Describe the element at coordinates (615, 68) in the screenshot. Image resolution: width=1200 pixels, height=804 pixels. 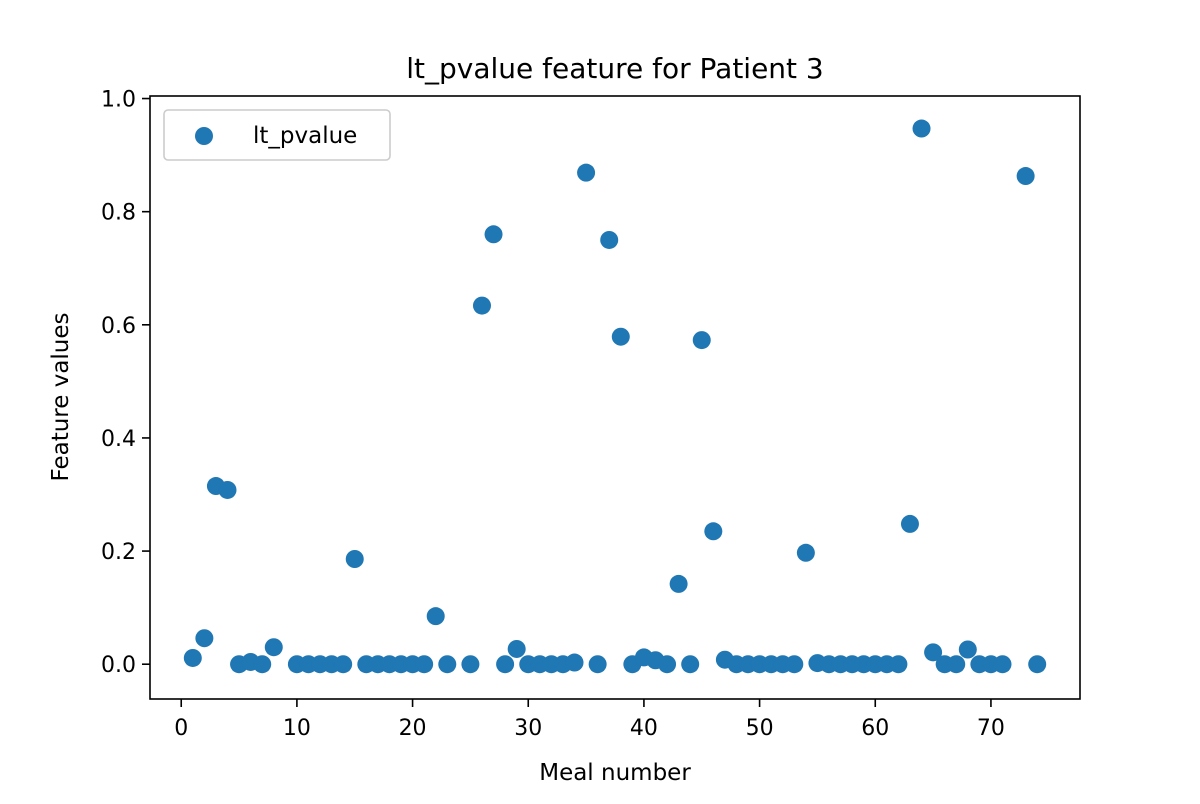
I see `chart-title: lt_pvalue feature for Patient 3` at that location.